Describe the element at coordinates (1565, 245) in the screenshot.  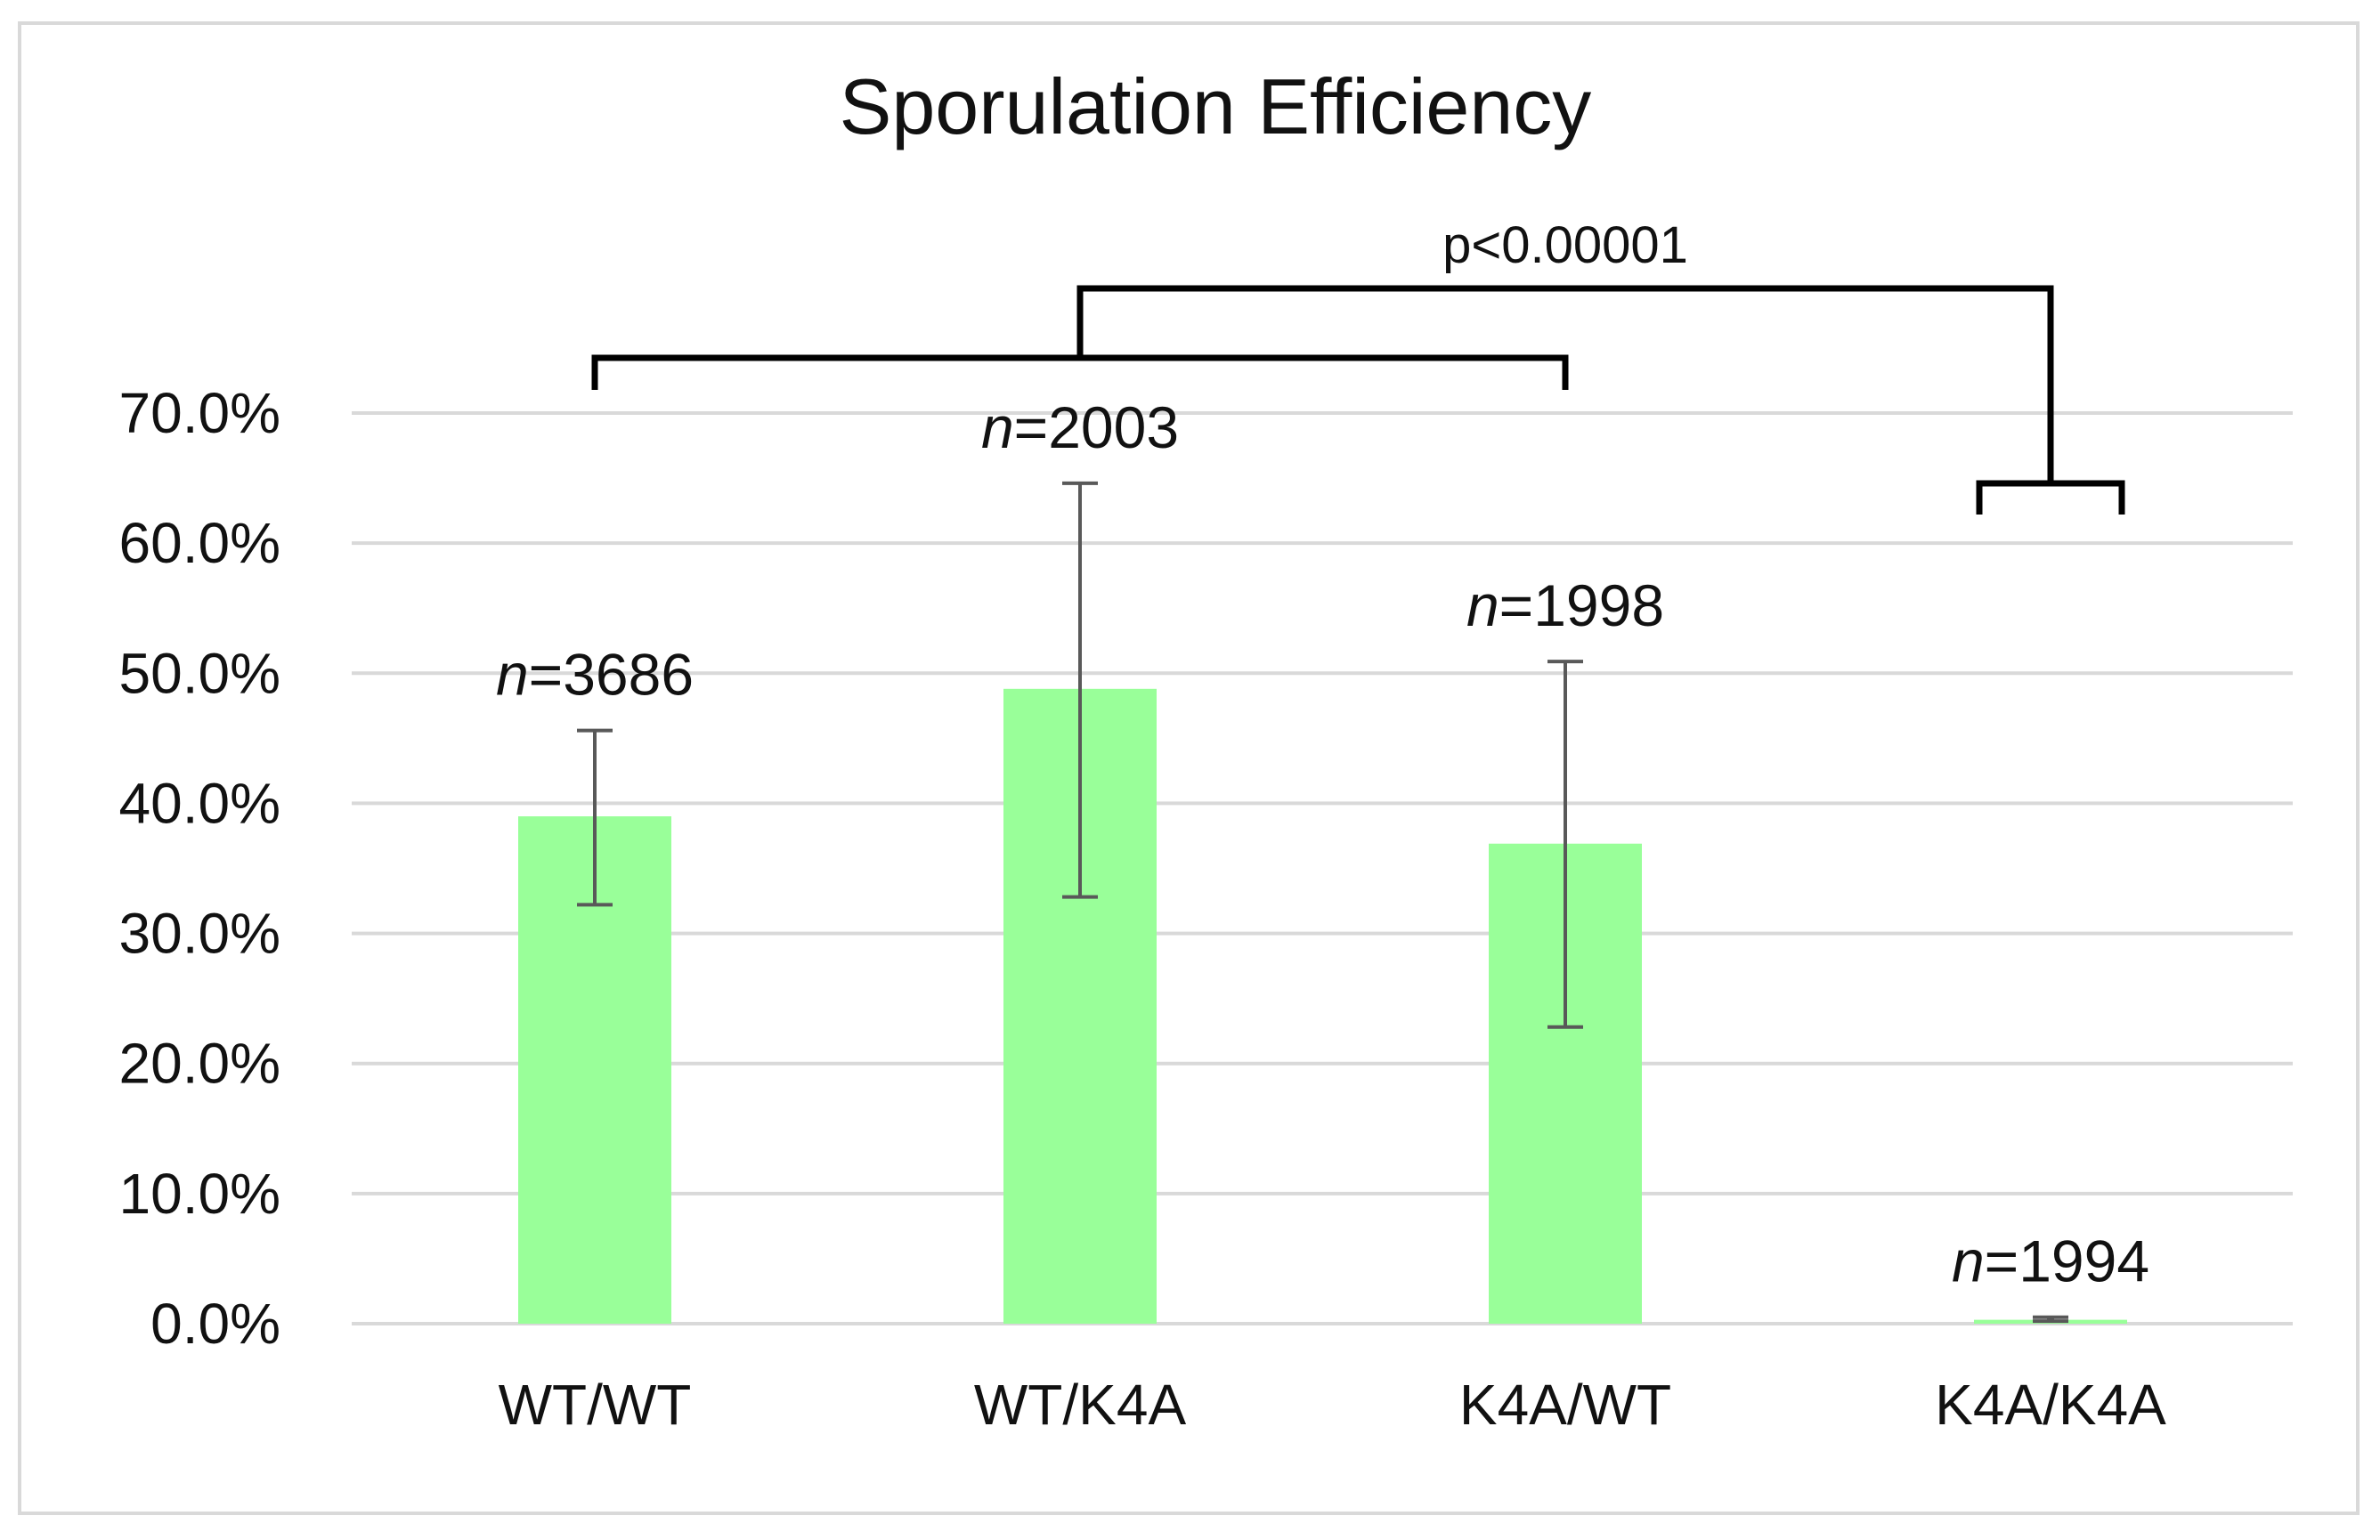
I see `p-value-label: p<0.00001` at that location.